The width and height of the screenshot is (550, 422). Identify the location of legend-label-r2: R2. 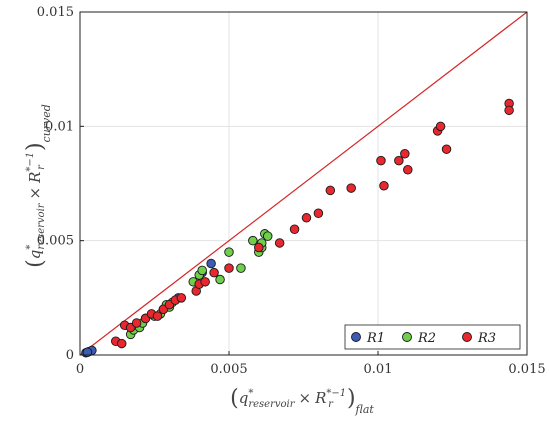
(426, 338).